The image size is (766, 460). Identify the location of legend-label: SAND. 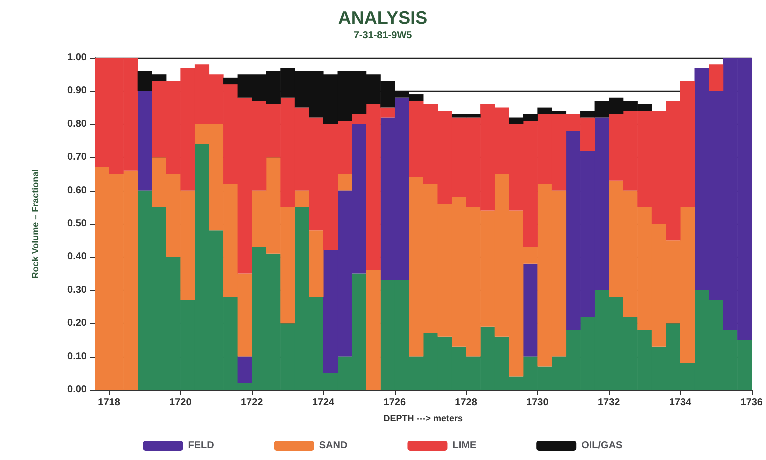
(333, 446).